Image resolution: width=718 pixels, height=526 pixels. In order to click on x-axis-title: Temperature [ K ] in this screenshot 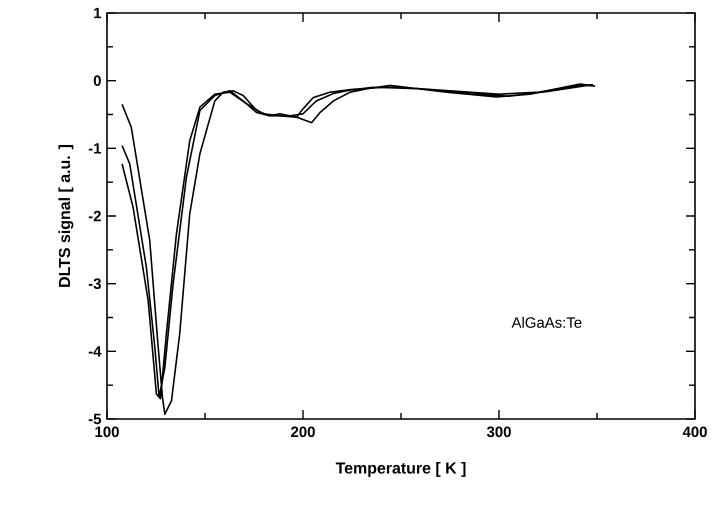, I will do `click(401, 469)`.